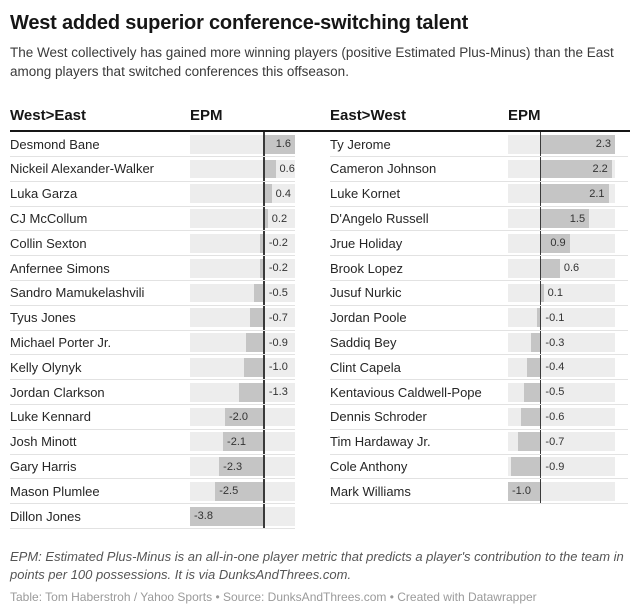 The image size is (640, 613). Describe the element at coordinates (45, 516) in the screenshot. I see `player-name: Dillon Jones` at that location.